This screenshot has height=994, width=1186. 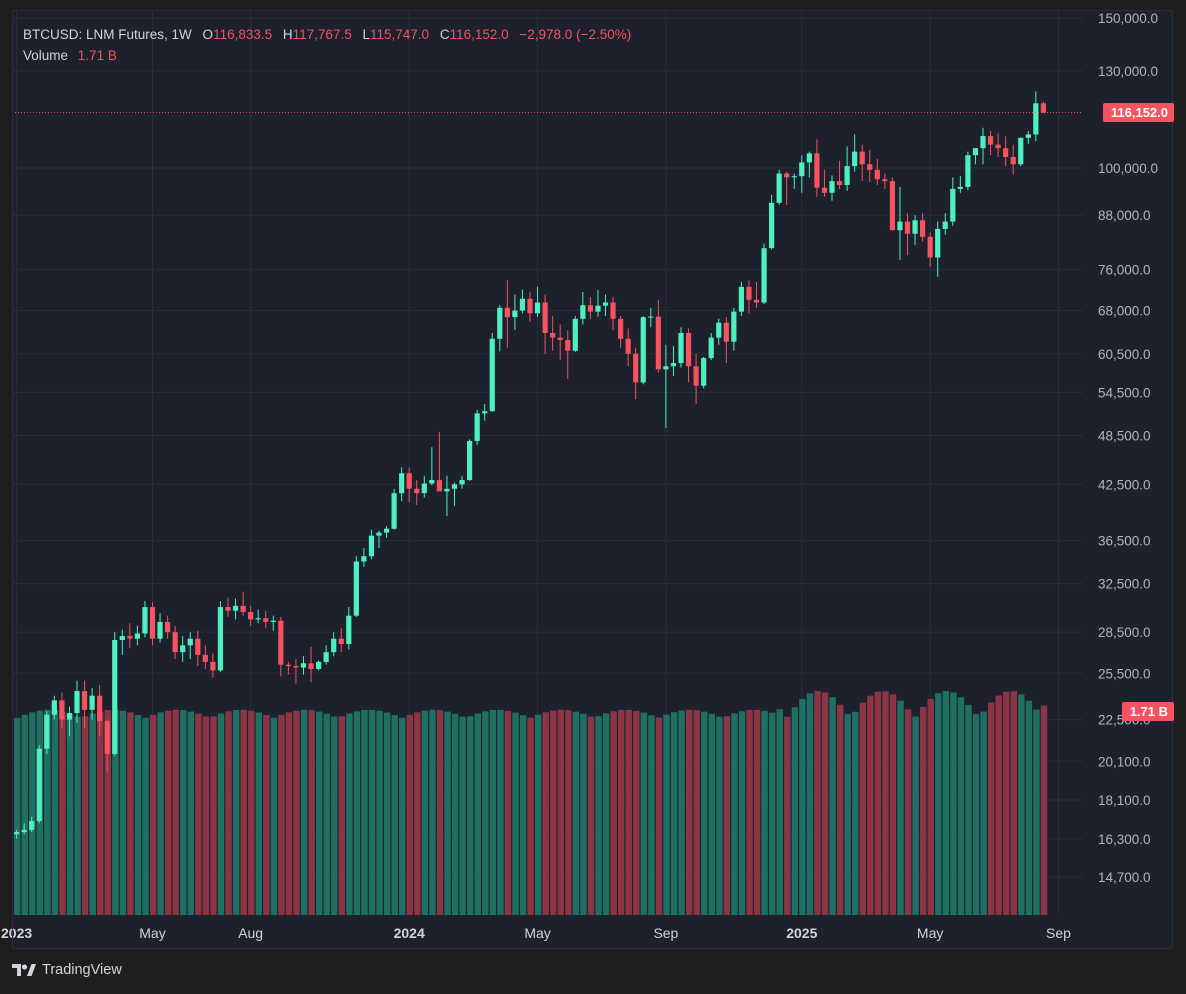 I want to click on price-tick-label: 25,500.0, so click(x=1124, y=673).